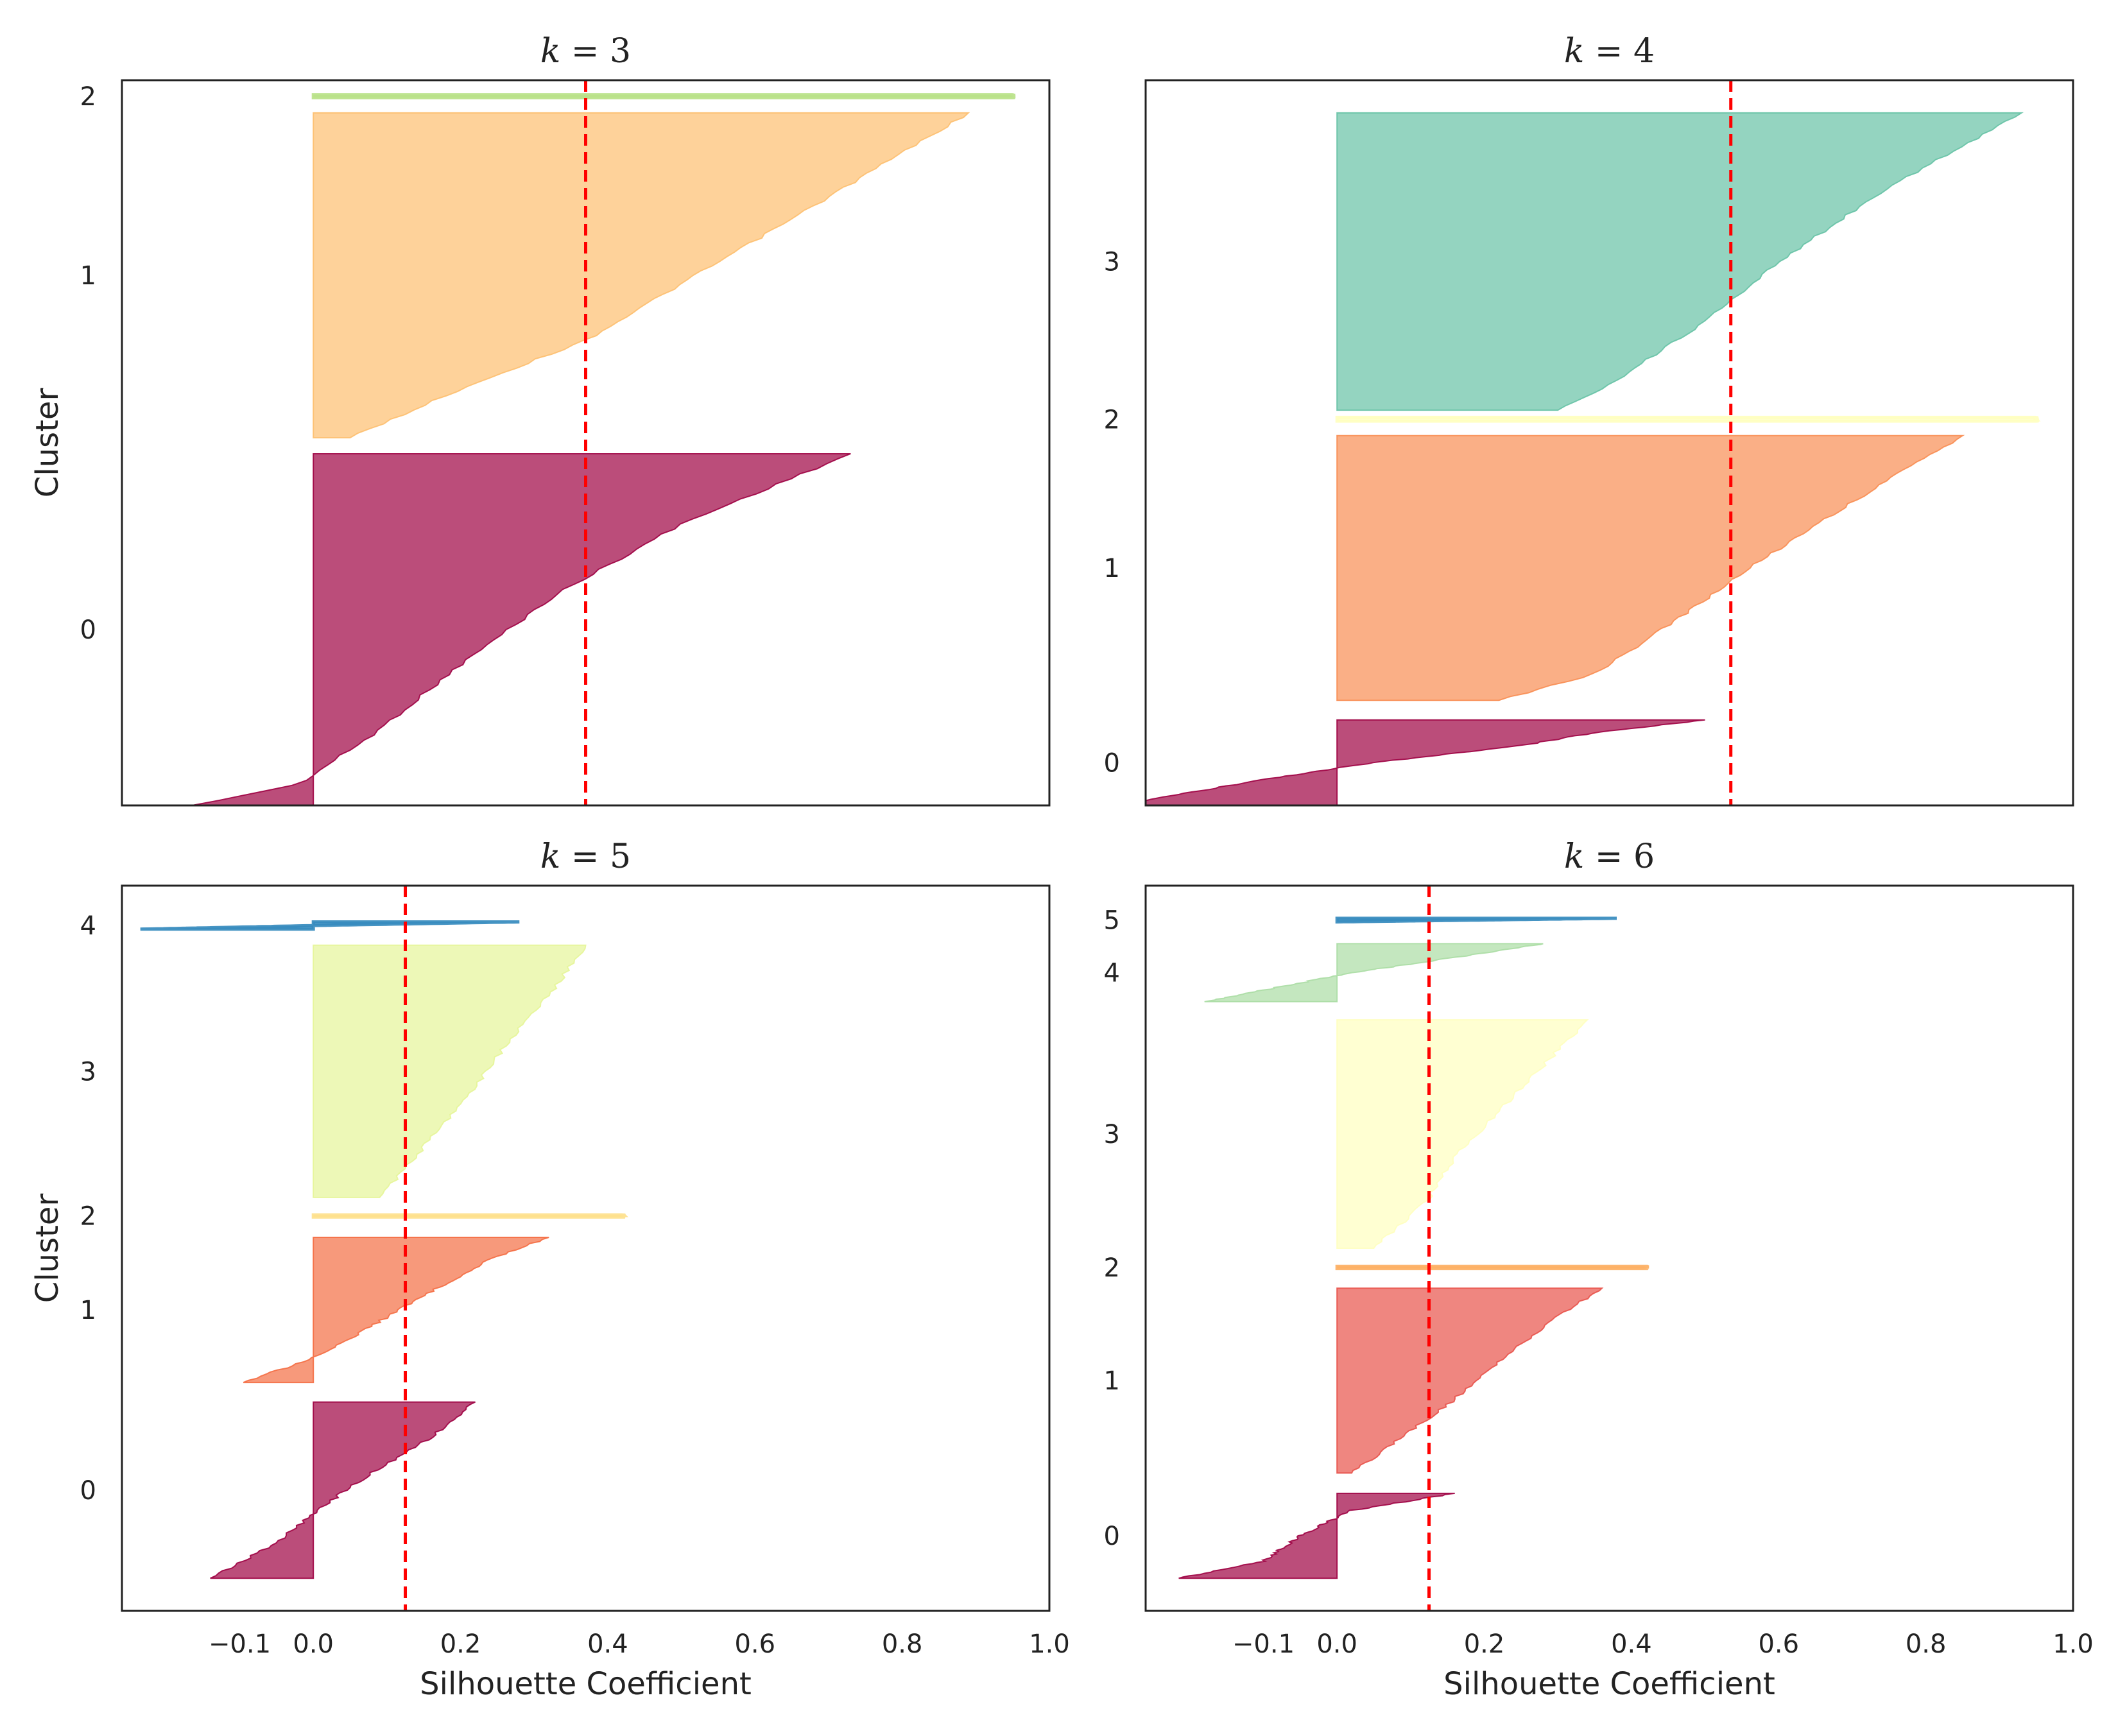 The height and width of the screenshot is (1736, 2118). What do you see at coordinates (1644, 51) in the screenshot?
I see `title-k-value: 4` at bounding box center [1644, 51].